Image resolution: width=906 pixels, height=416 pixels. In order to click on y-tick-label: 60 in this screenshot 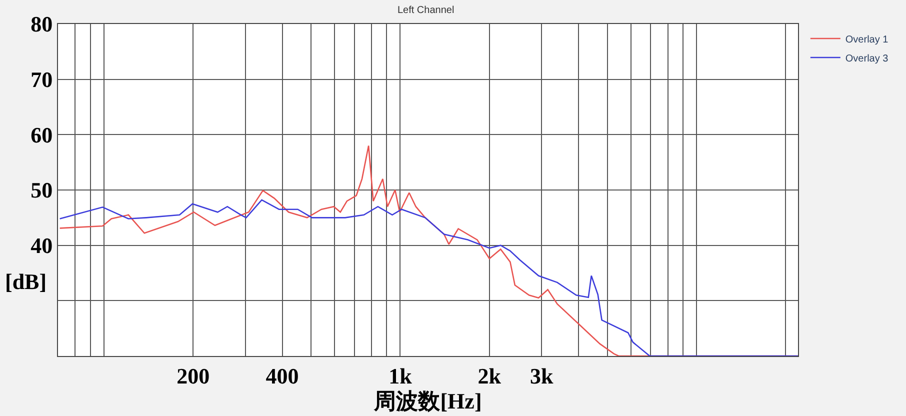, I will do `click(41, 135)`.